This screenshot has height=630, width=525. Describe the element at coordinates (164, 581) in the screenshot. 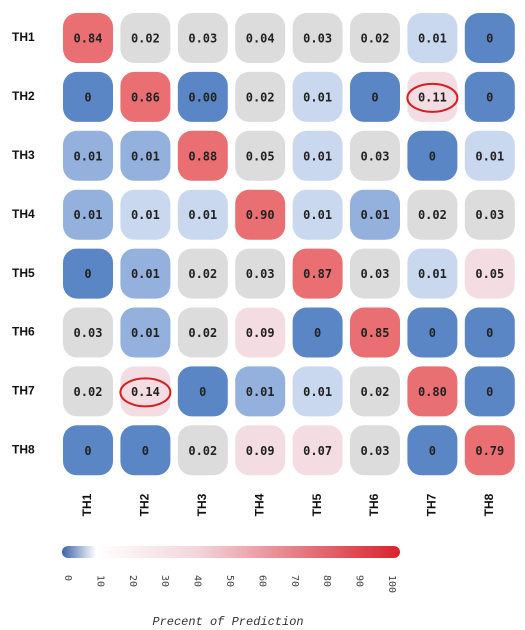

I see `colorbar-tick-label: 30` at that location.